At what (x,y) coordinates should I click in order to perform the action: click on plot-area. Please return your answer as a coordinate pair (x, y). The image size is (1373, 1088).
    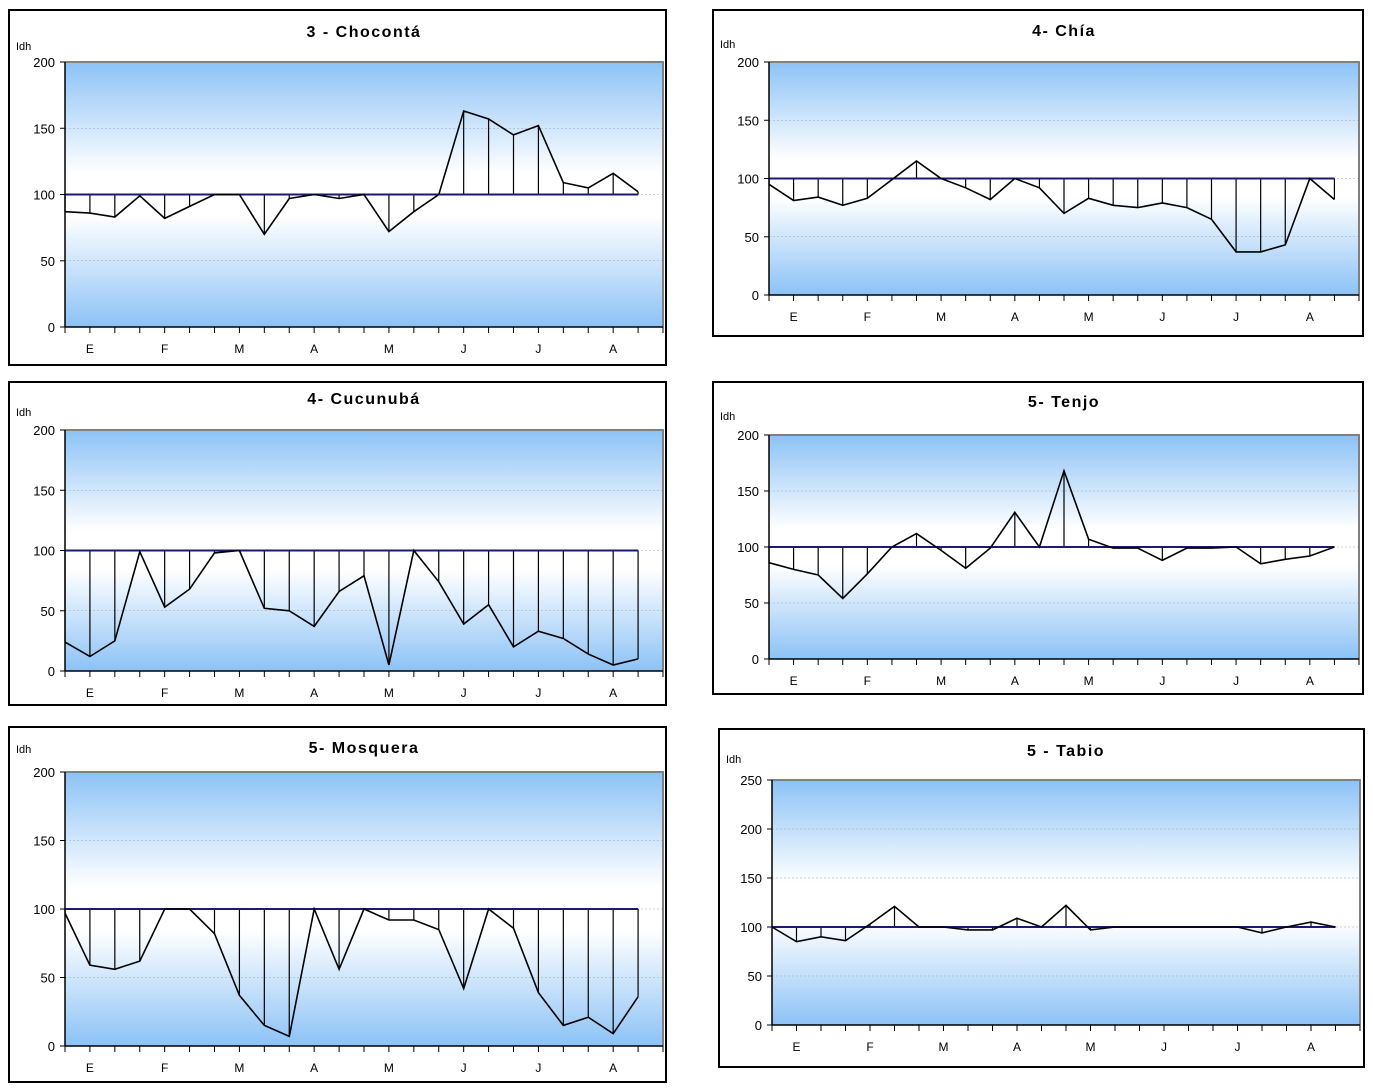
    Looking at the image, I should click on (1066, 902).